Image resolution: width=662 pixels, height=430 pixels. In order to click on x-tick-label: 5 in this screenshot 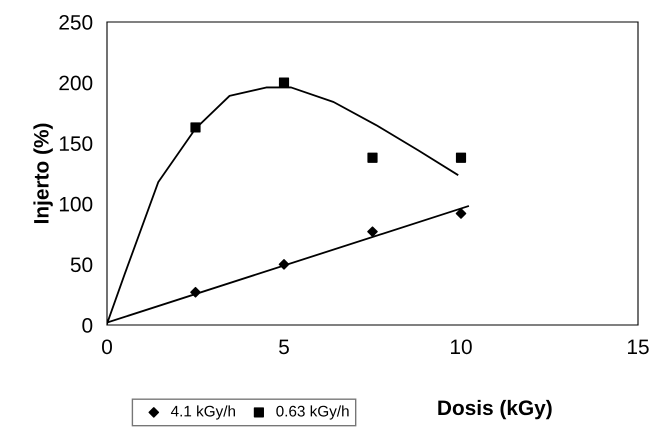, I will do `click(284, 347)`.